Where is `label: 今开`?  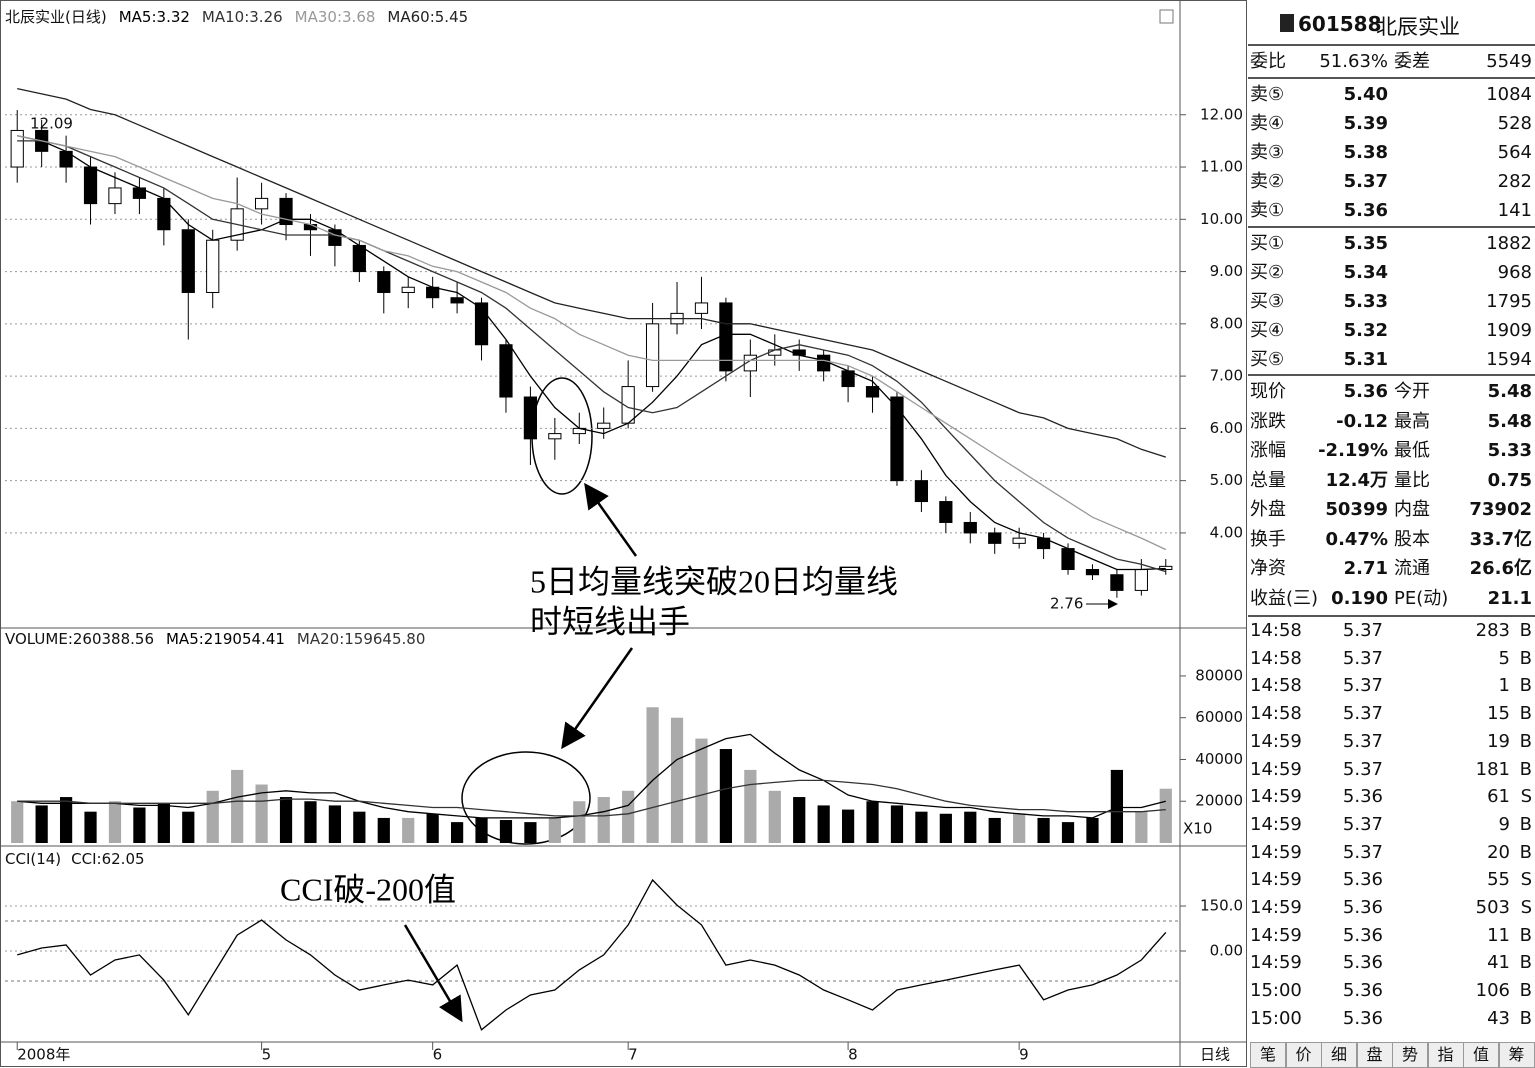 label: 今开 is located at coordinates (1412, 391).